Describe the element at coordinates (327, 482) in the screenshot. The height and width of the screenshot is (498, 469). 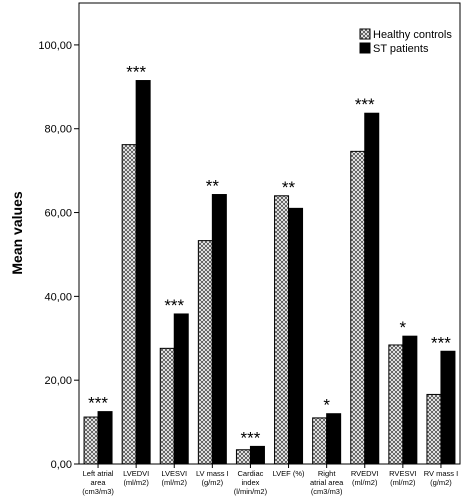
I see `x-tick-label: atrial area` at that location.